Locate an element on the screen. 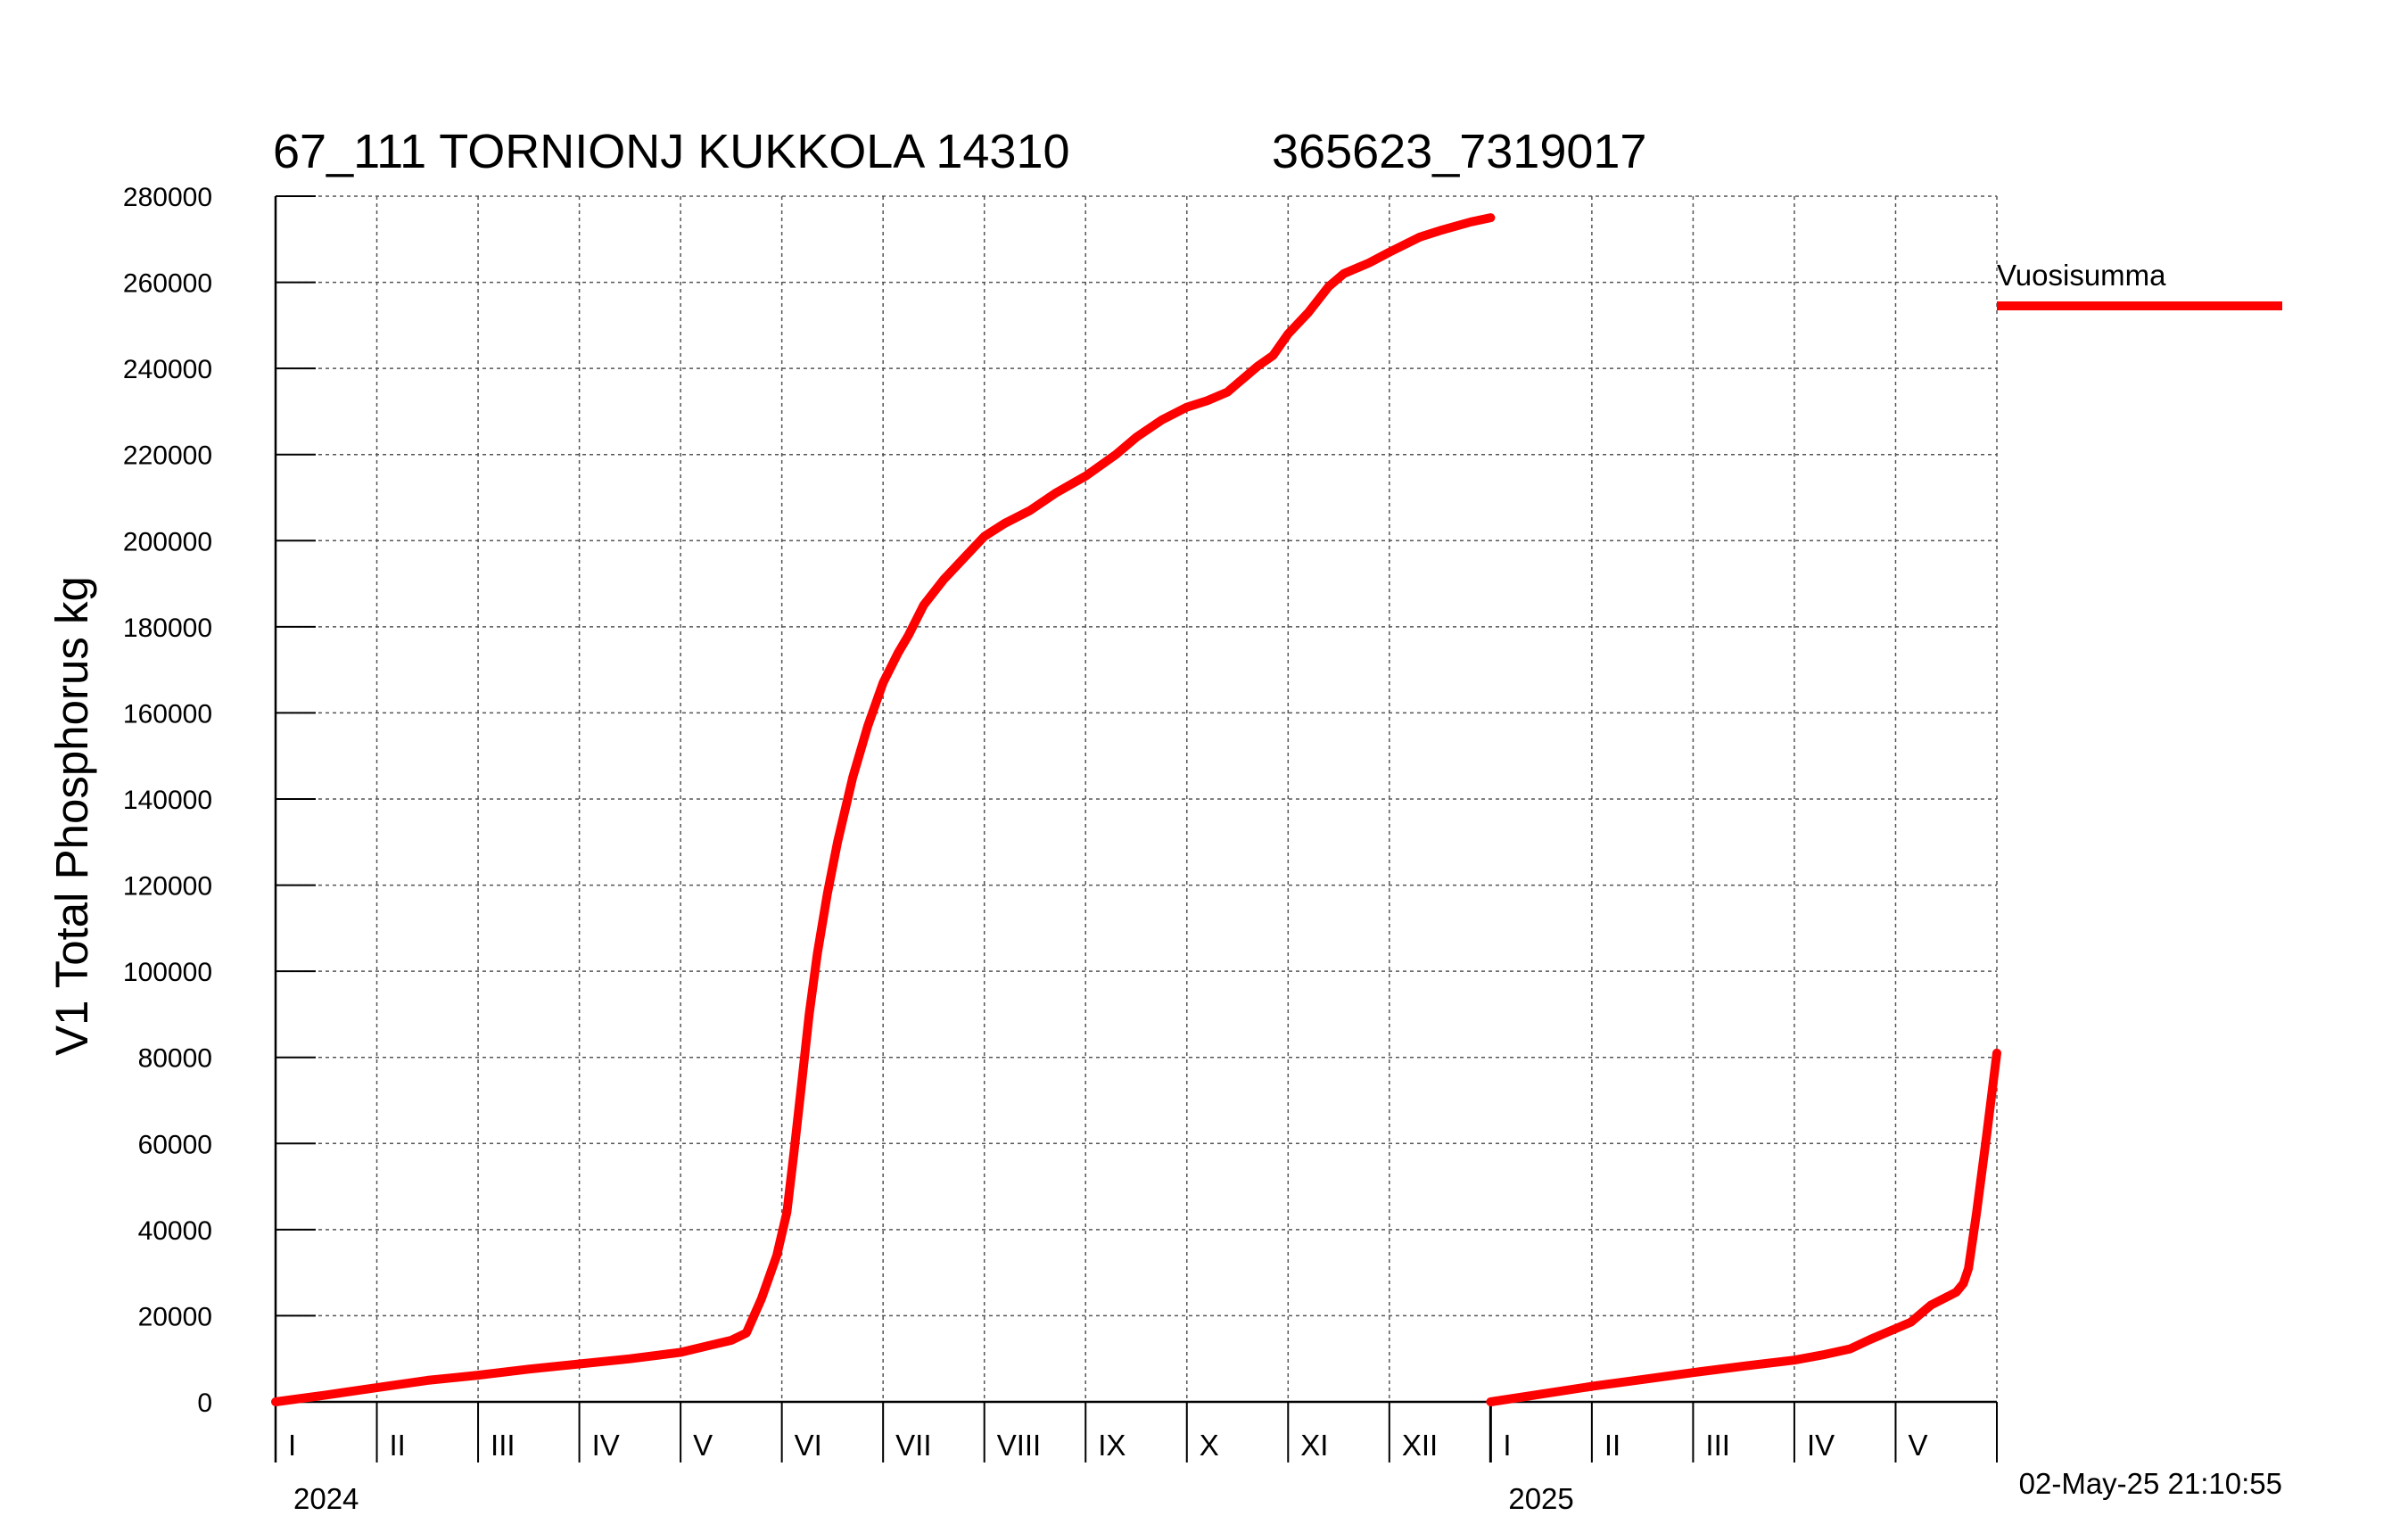 The image size is (2408, 1516). y-tick-label: 200000 is located at coordinates (167, 541).